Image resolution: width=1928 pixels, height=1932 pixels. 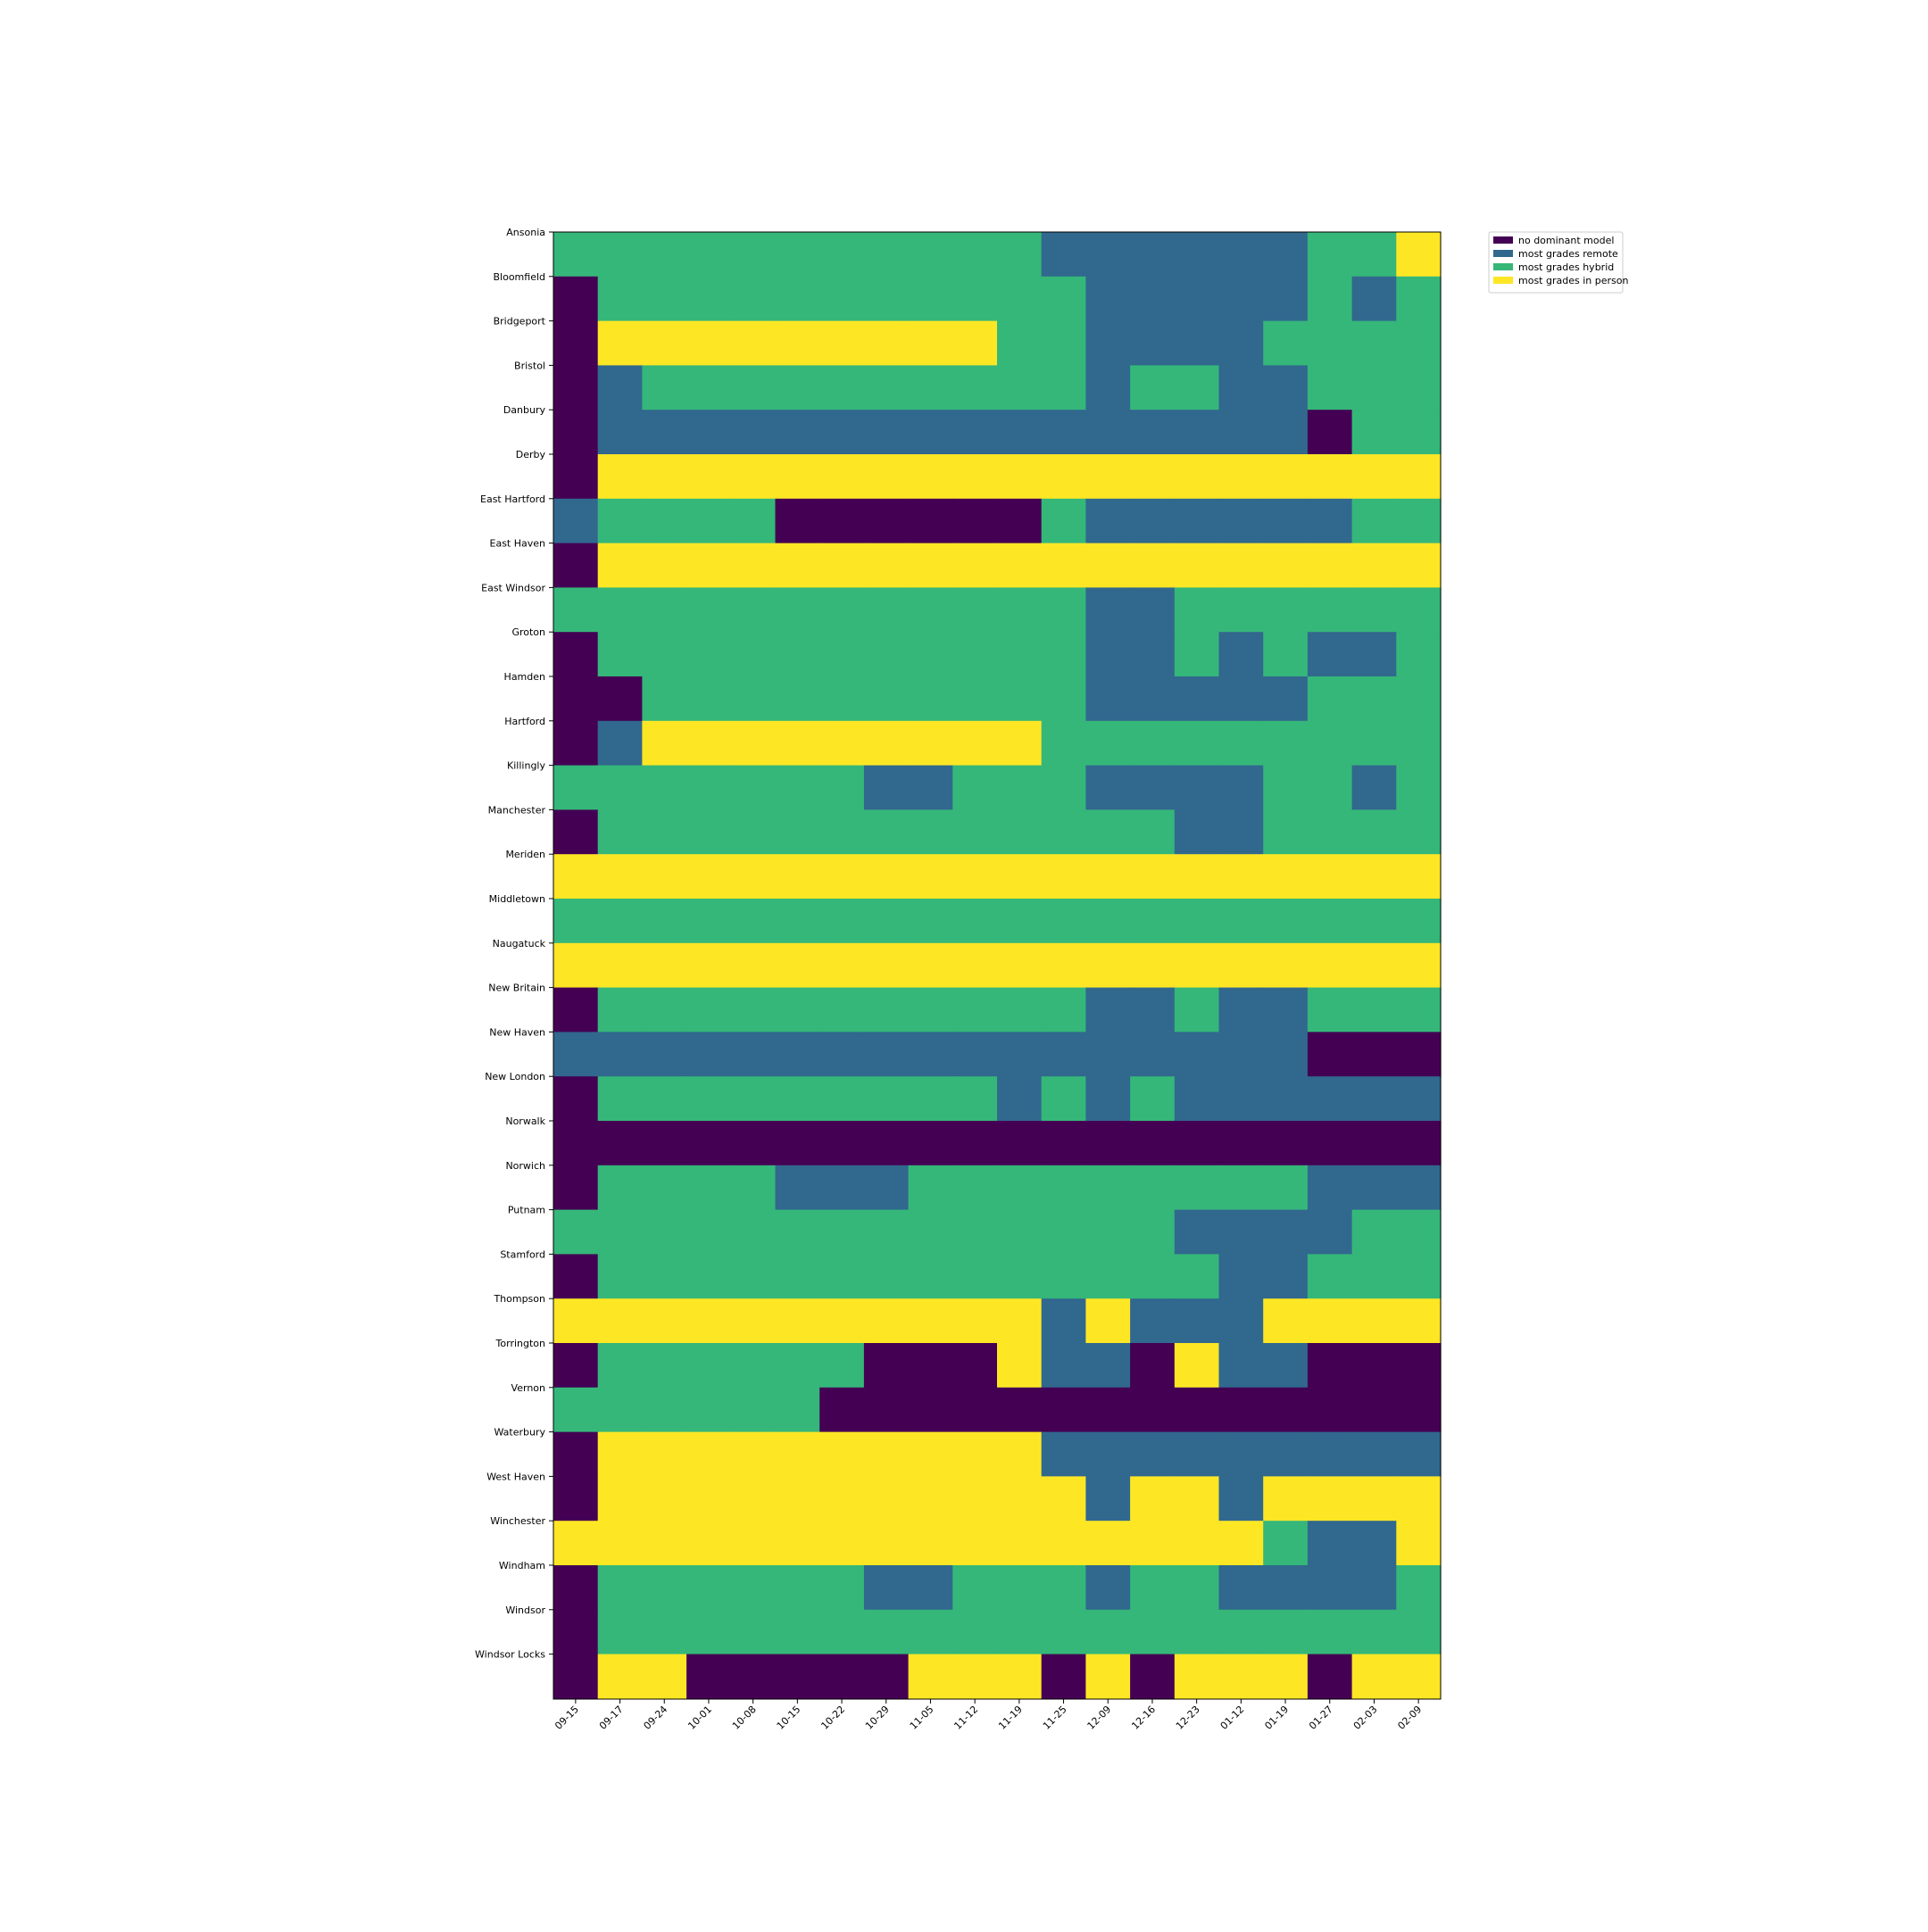 I want to click on y-tick-label: East Windsor, so click(x=513, y=587).